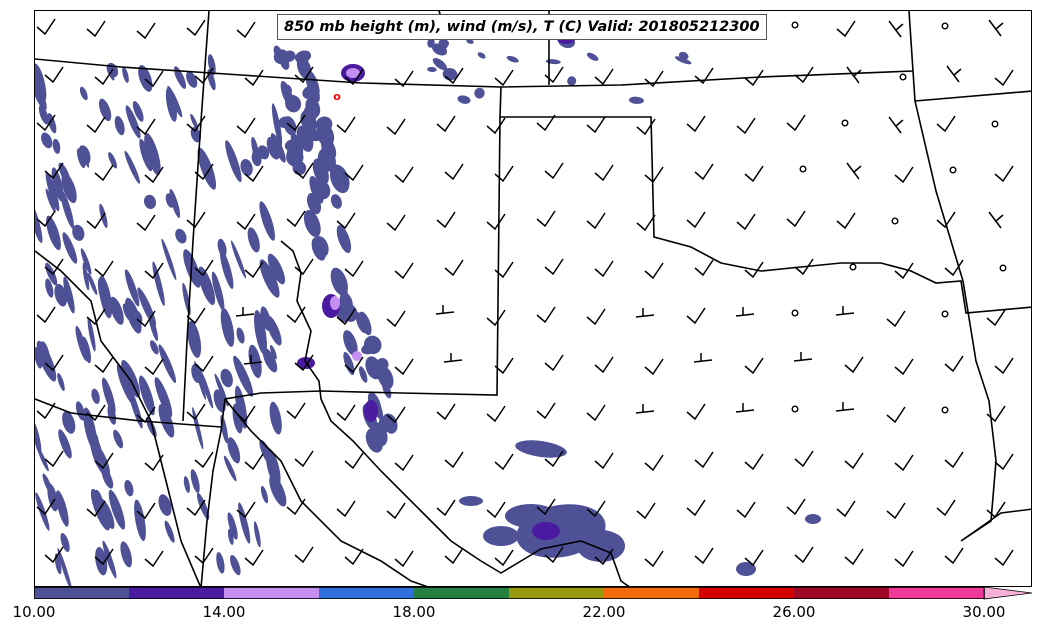 This screenshot has height=633, width=1041. I want to click on colorbar-outline, so click(509, 593).